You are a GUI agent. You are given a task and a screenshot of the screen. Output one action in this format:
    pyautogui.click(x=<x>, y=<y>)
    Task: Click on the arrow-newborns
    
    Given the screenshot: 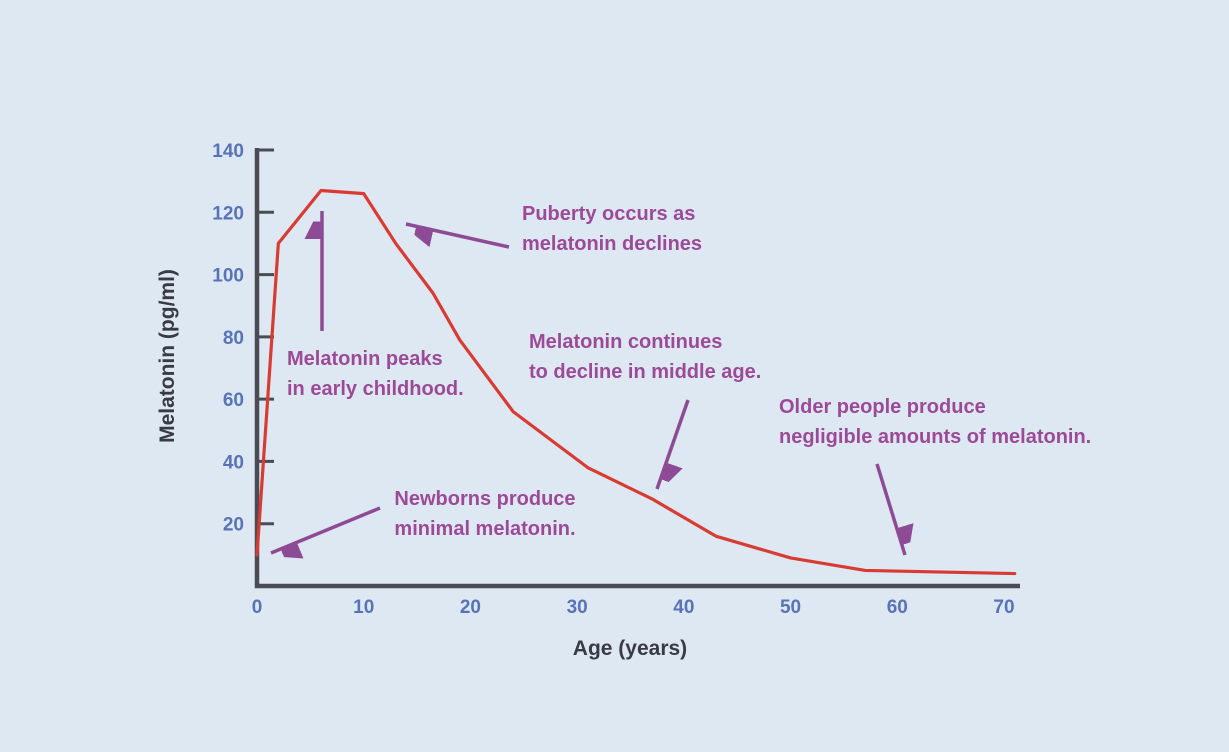 What is the action you would take?
    pyautogui.click(x=325, y=529)
    